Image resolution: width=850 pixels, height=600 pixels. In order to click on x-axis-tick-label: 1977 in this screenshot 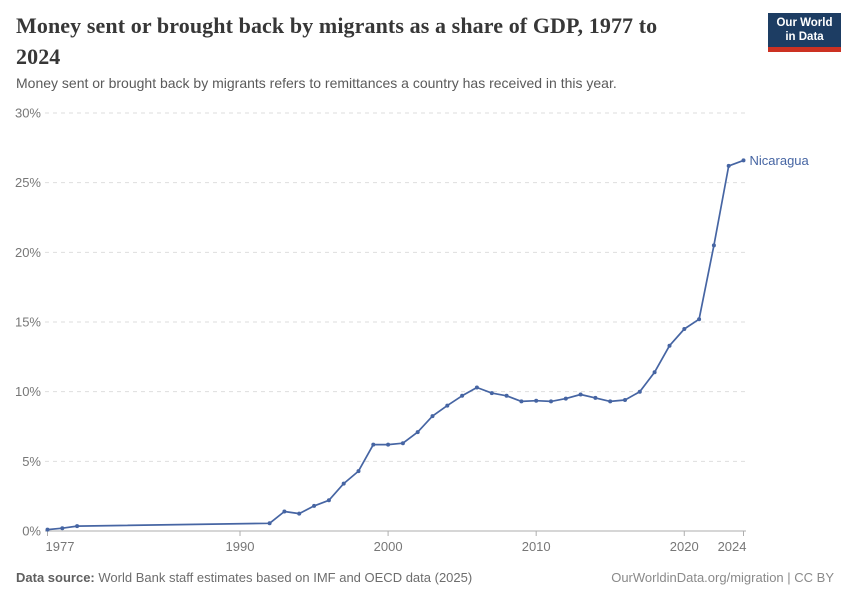, I will do `click(60, 546)`.